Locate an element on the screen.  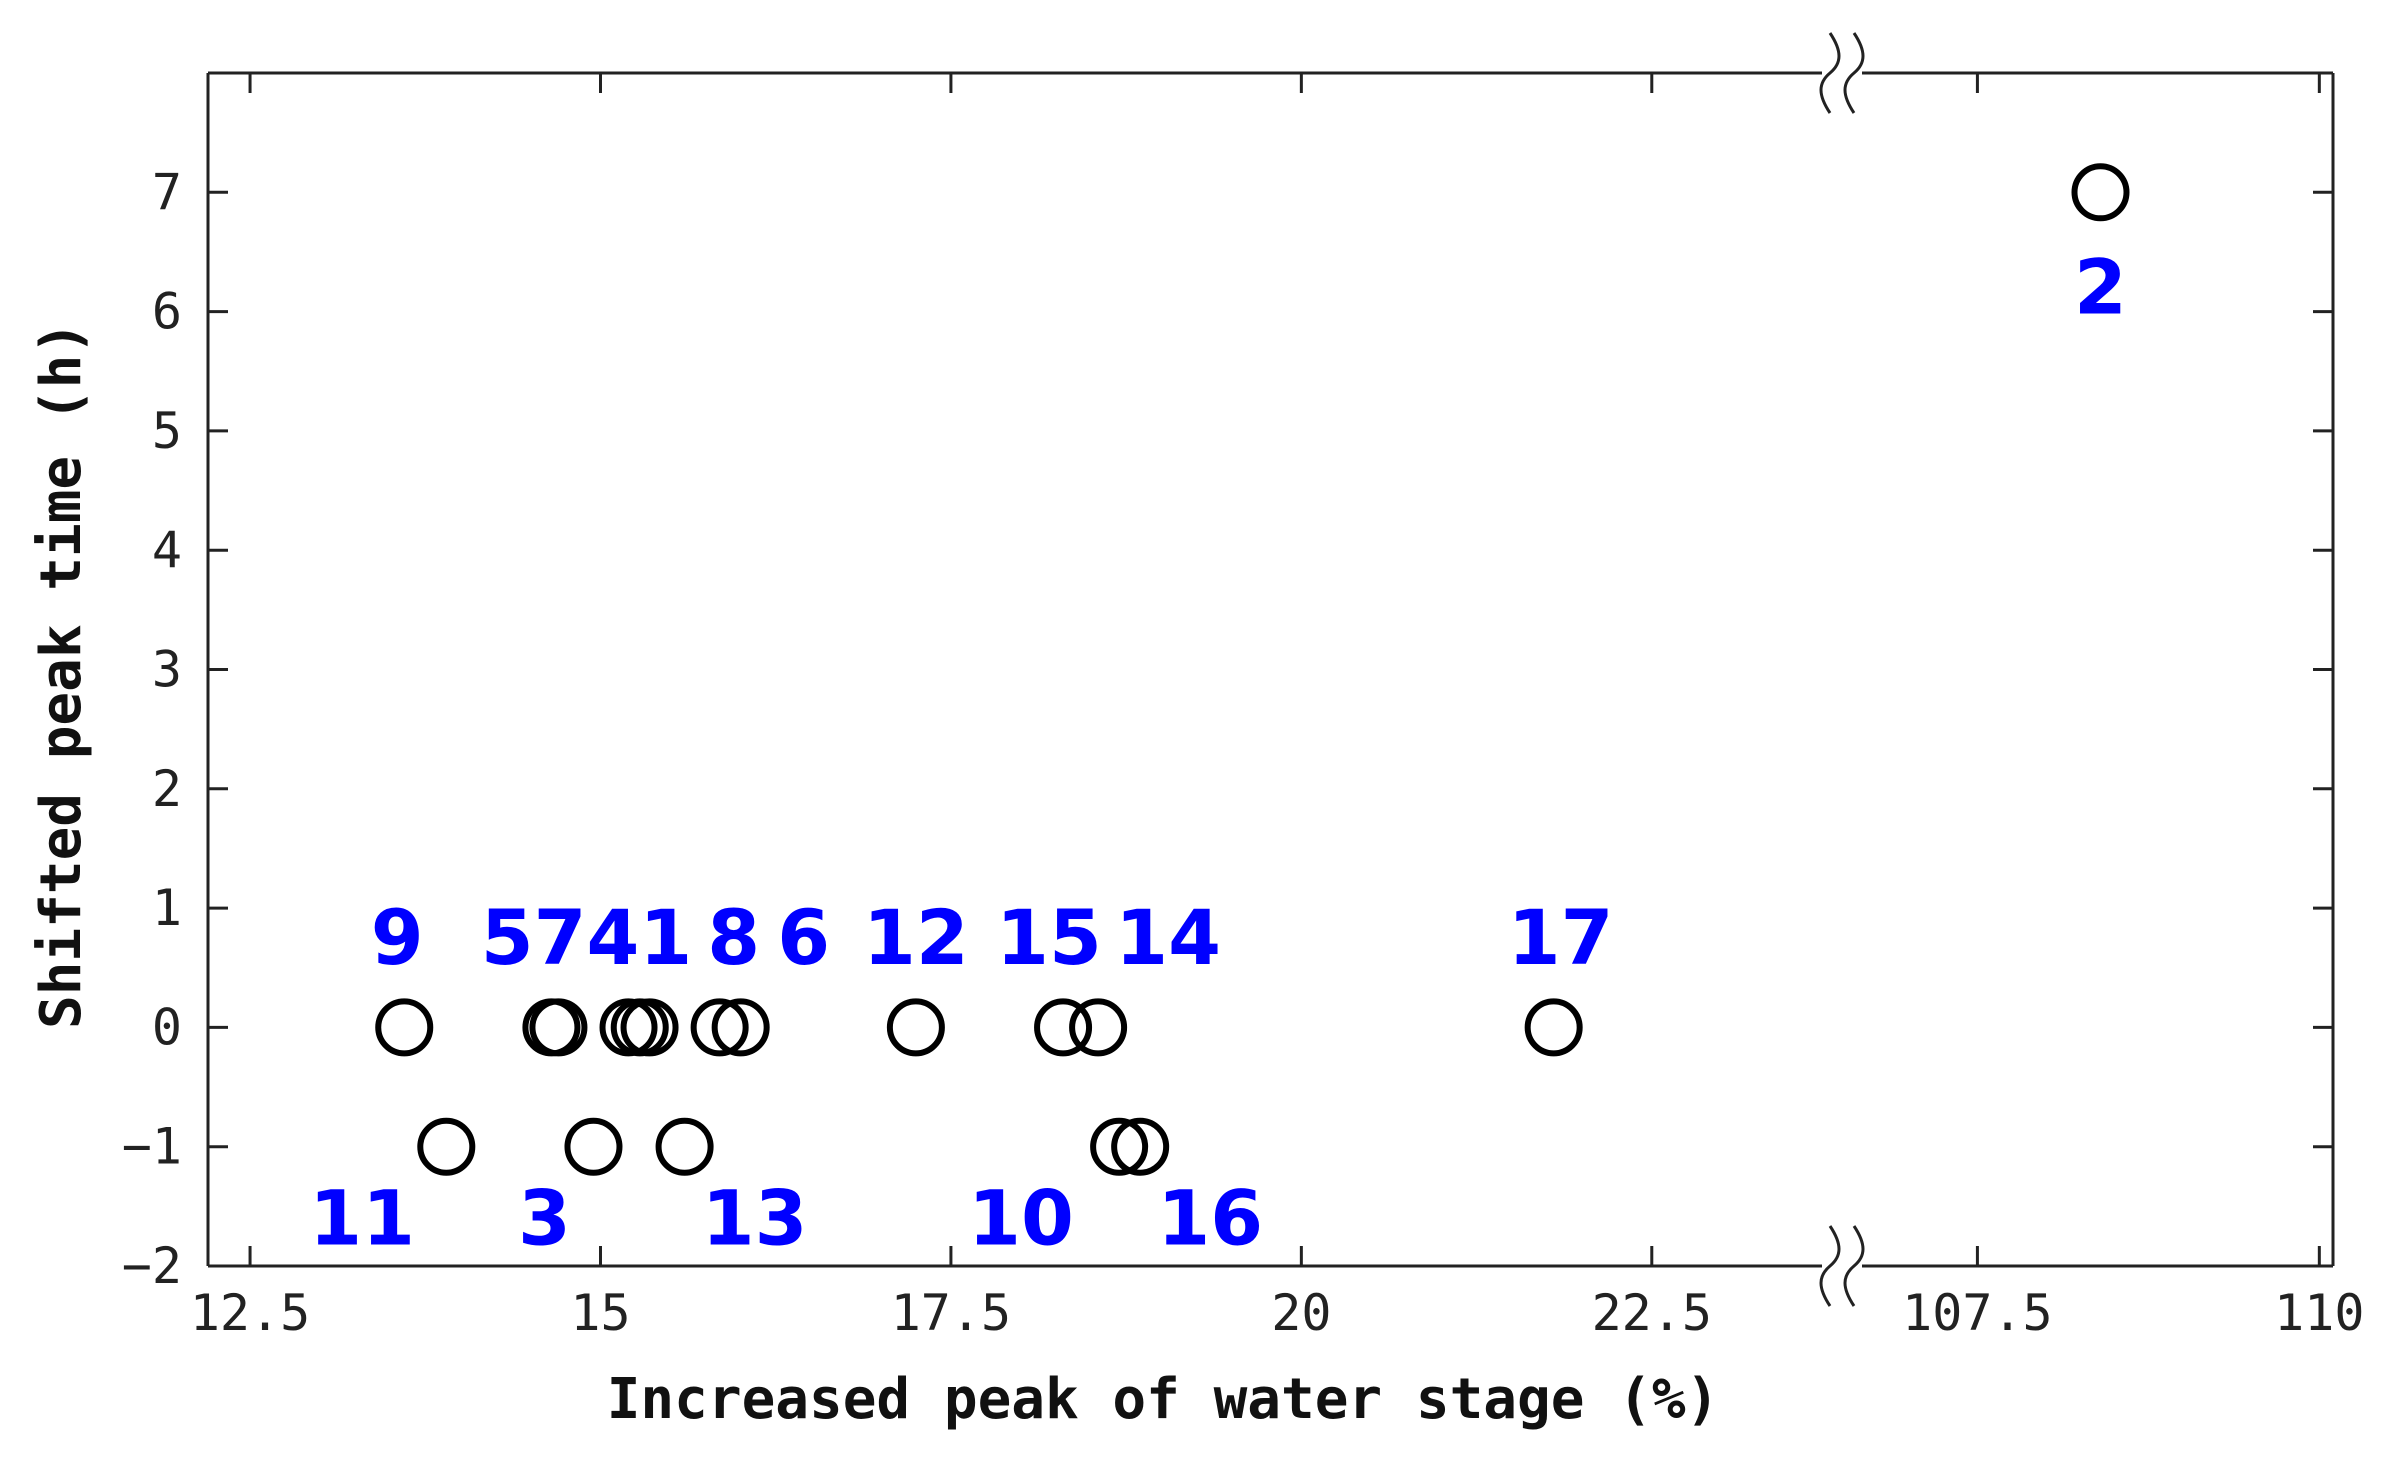
x-tick-label: 22.5 is located at coordinates (1652, 1313).